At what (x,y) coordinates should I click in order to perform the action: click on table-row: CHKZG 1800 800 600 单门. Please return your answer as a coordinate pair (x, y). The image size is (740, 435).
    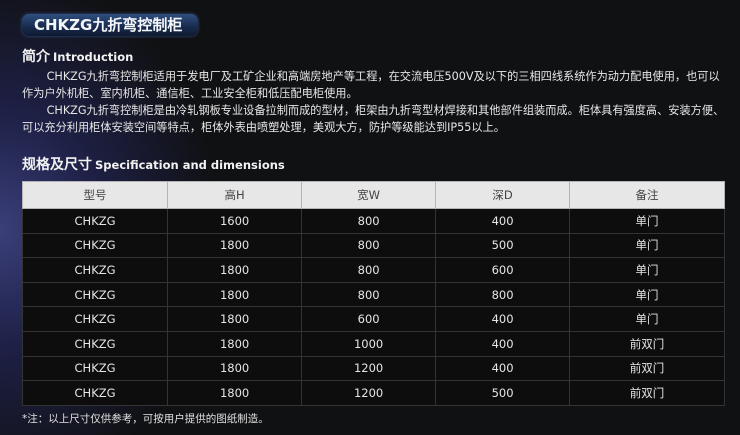
    Looking at the image, I should click on (373, 270).